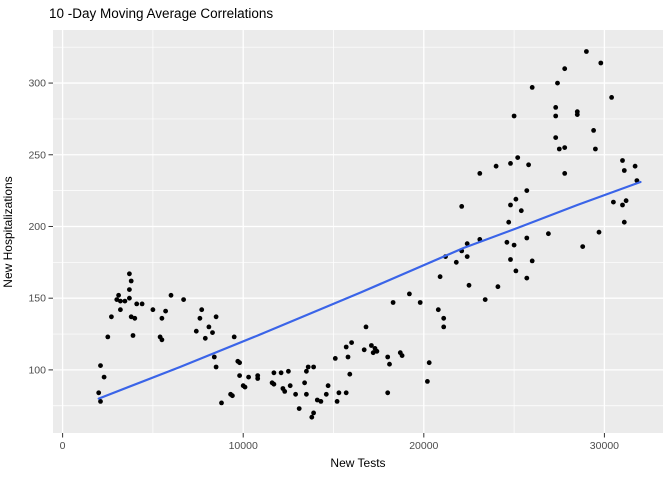 This screenshot has width=672, height=480. What do you see at coordinates (37, 299) in the screenshot?
I see `y-tick-label: 150` at bounding box center [37, 299].